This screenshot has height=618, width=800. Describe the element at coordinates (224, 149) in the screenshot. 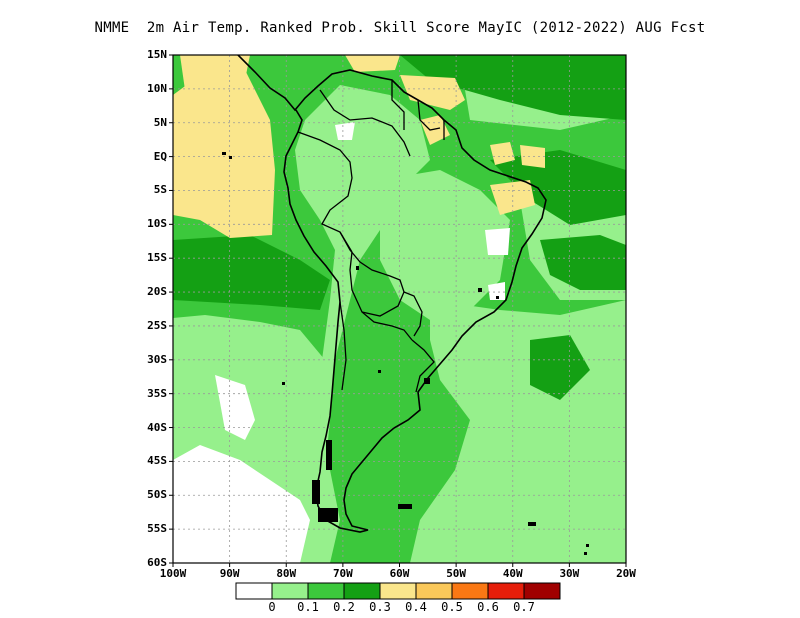

I see `yellow-east-pacific` at that location.